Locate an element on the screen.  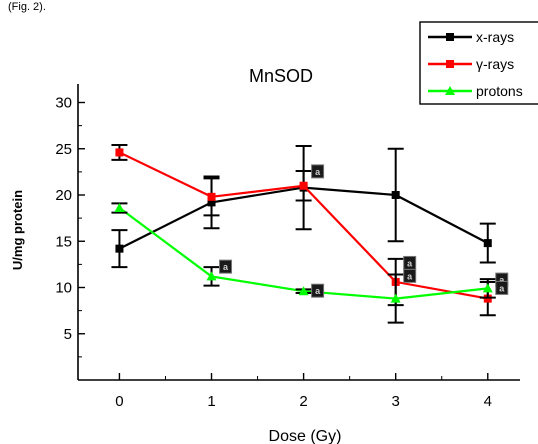
x-tick-label: 0 is located at coordinates (119, 401).